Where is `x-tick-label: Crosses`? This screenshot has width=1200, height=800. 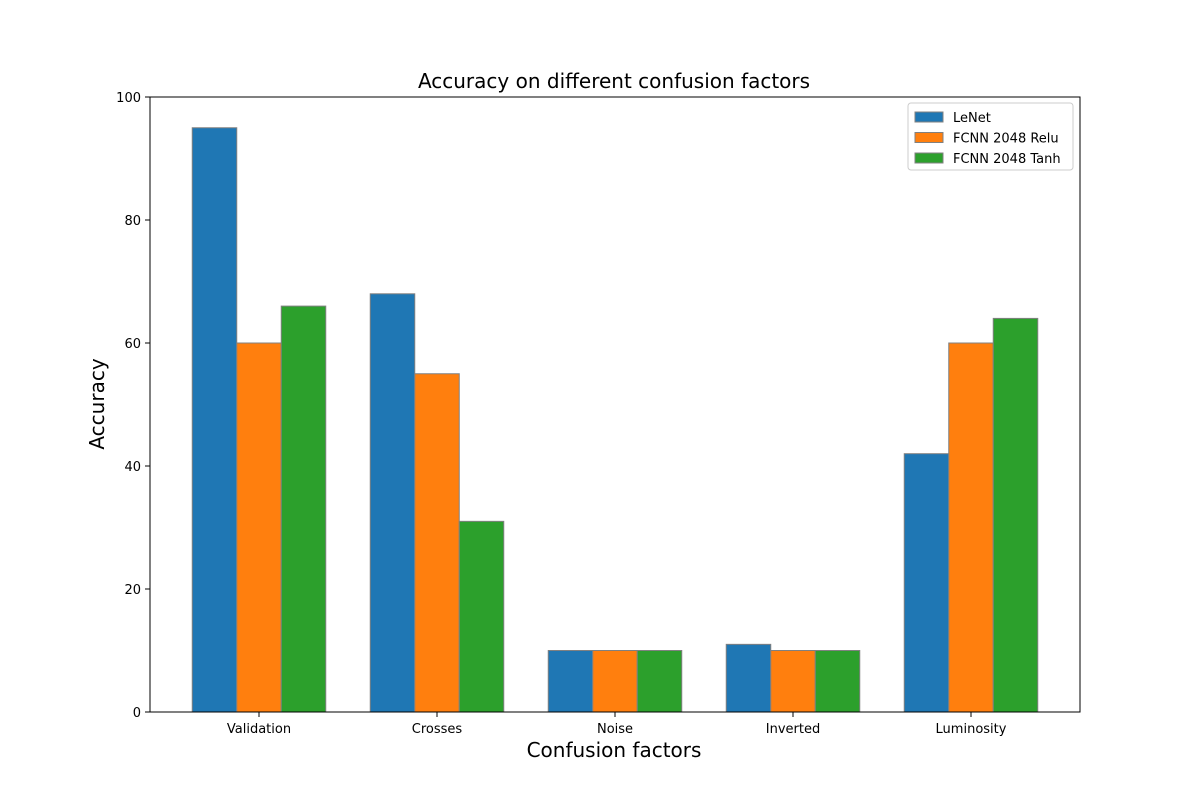 x-tick-label: Crosses is located at coordinates (437, 729).